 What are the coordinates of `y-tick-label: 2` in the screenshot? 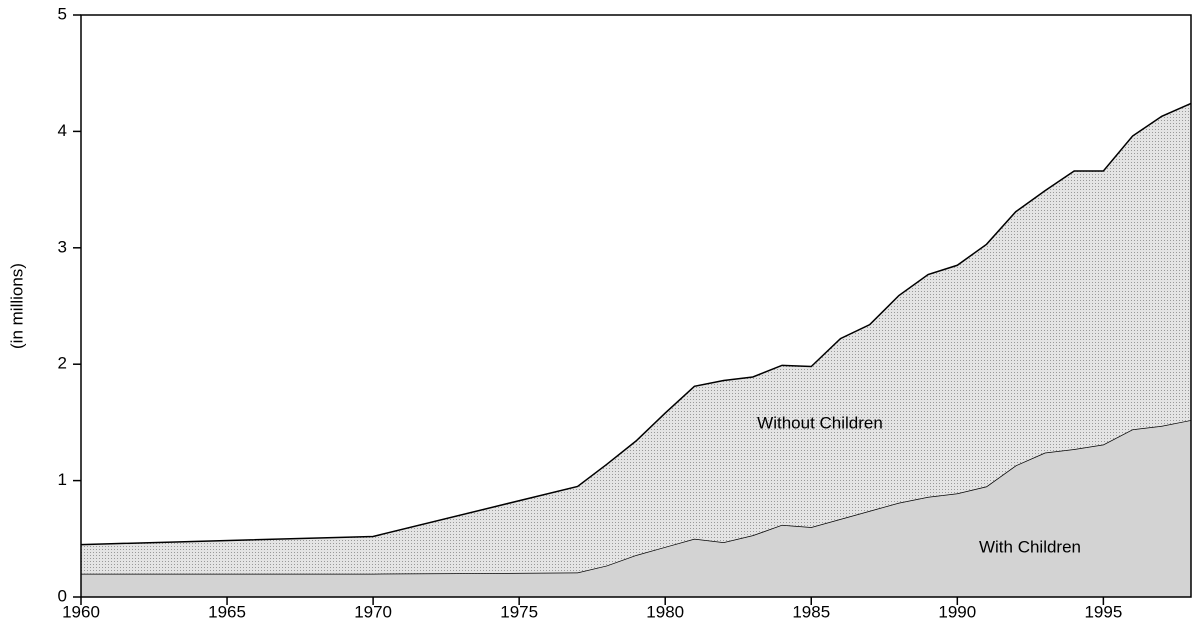 It's located at (62, 363).